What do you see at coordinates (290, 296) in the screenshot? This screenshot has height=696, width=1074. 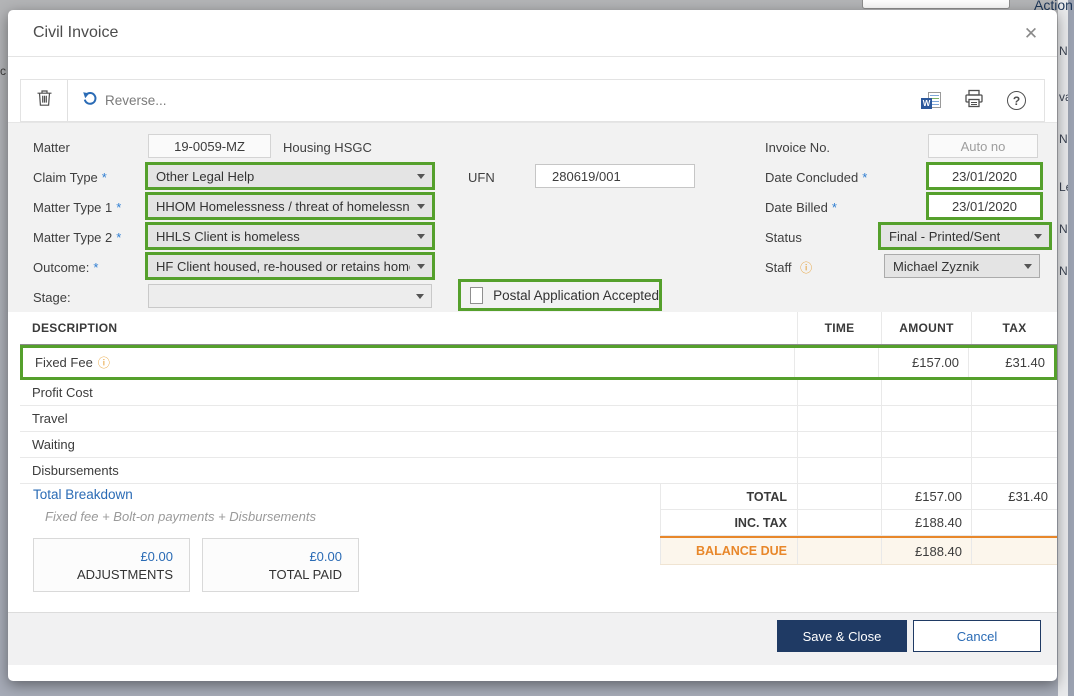 I see `stage-select` at bounding box center [290, 296].